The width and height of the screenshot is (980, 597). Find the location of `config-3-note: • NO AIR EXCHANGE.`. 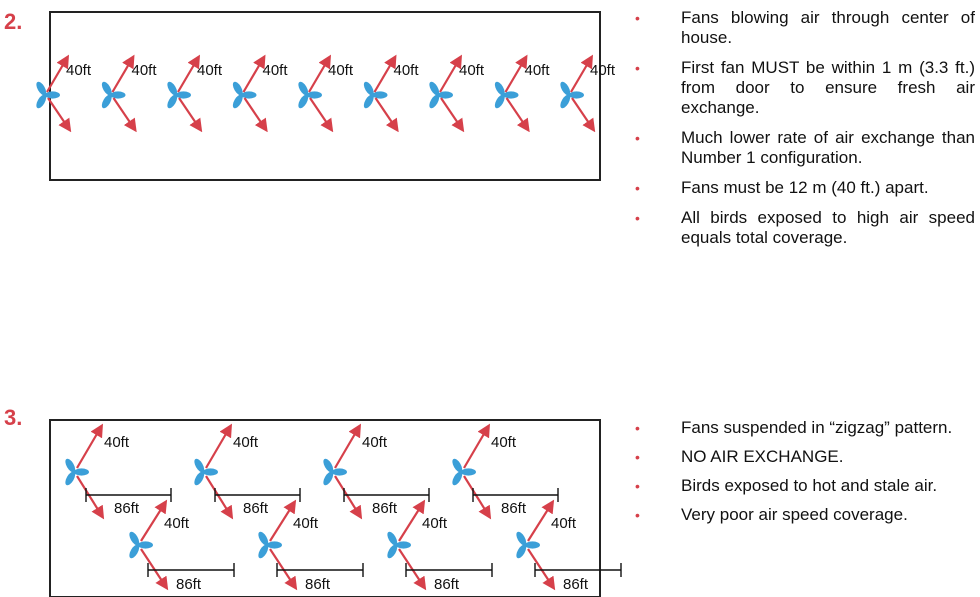

config-3-note: • NO AIR EXCHANGE. is located at coordinates (739, 456).